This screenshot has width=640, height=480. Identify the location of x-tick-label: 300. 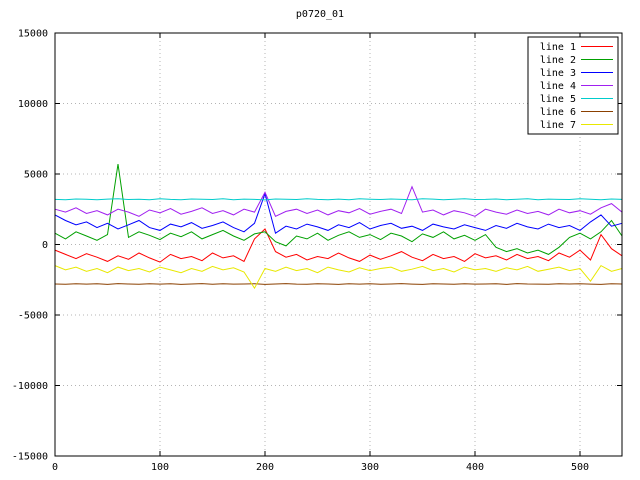
(370, 467).